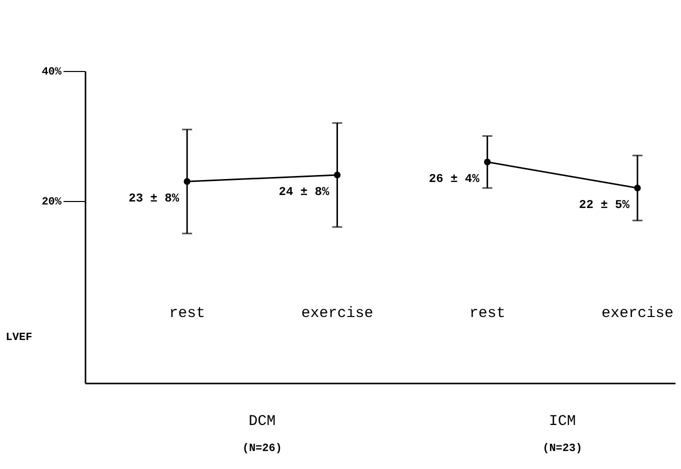 Image resolution: width=681 pixels, height=469 pixels. What do you see at coordinates (604, 205) in the screenshot?
I see `data-label: 22 ± 5%` at bounding box center [604, 205].